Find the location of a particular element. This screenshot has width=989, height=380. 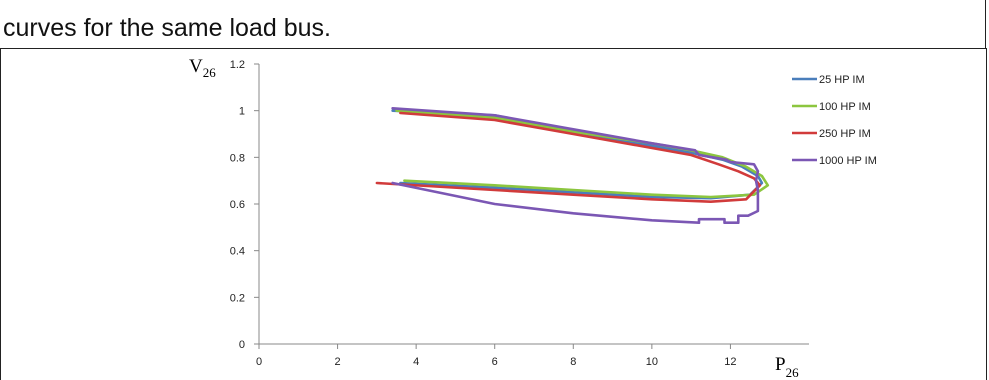

legend-label: 100 HP IM is located at coordinates (845, 107).